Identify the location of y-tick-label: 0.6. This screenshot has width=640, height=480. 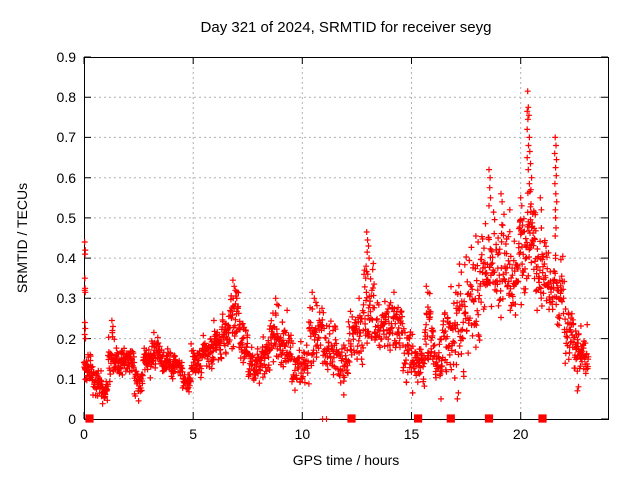
(66, 177).